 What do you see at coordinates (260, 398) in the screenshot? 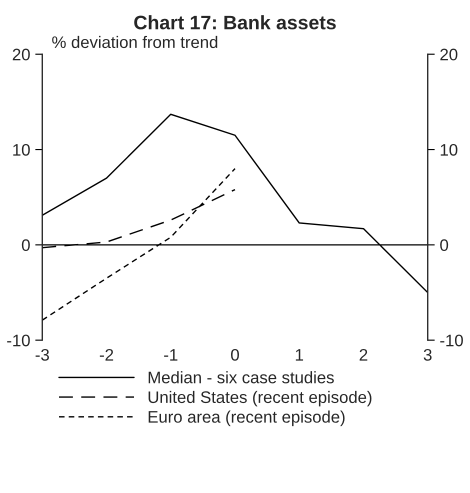
I see `legend-label: United States (recent episode)` at bounding box center [260, 398].